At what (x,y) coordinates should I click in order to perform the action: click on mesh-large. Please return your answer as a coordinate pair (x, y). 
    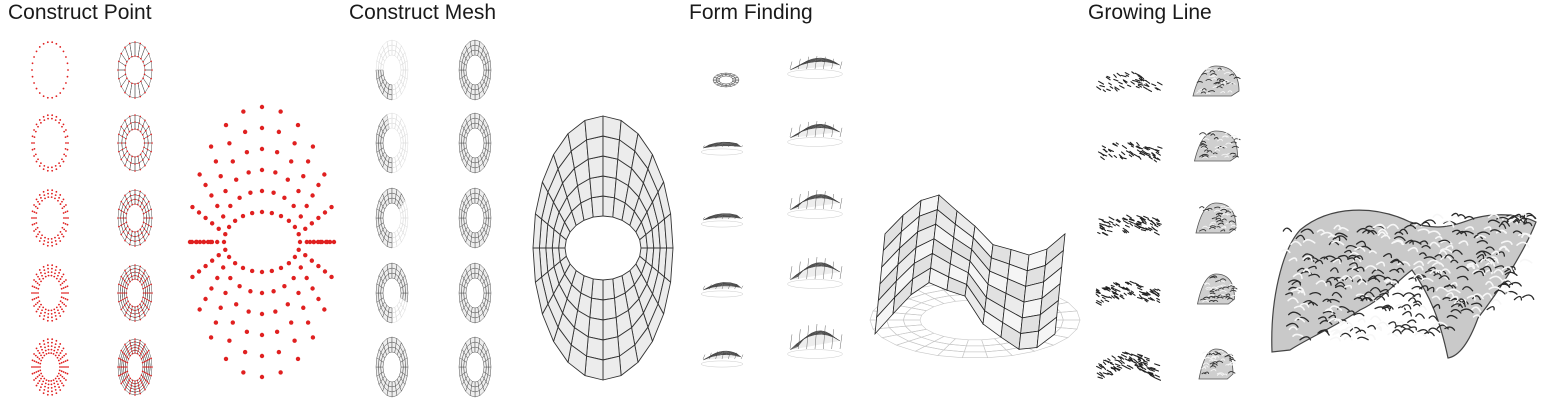
    Looking at the image, I should click on (603, 248).